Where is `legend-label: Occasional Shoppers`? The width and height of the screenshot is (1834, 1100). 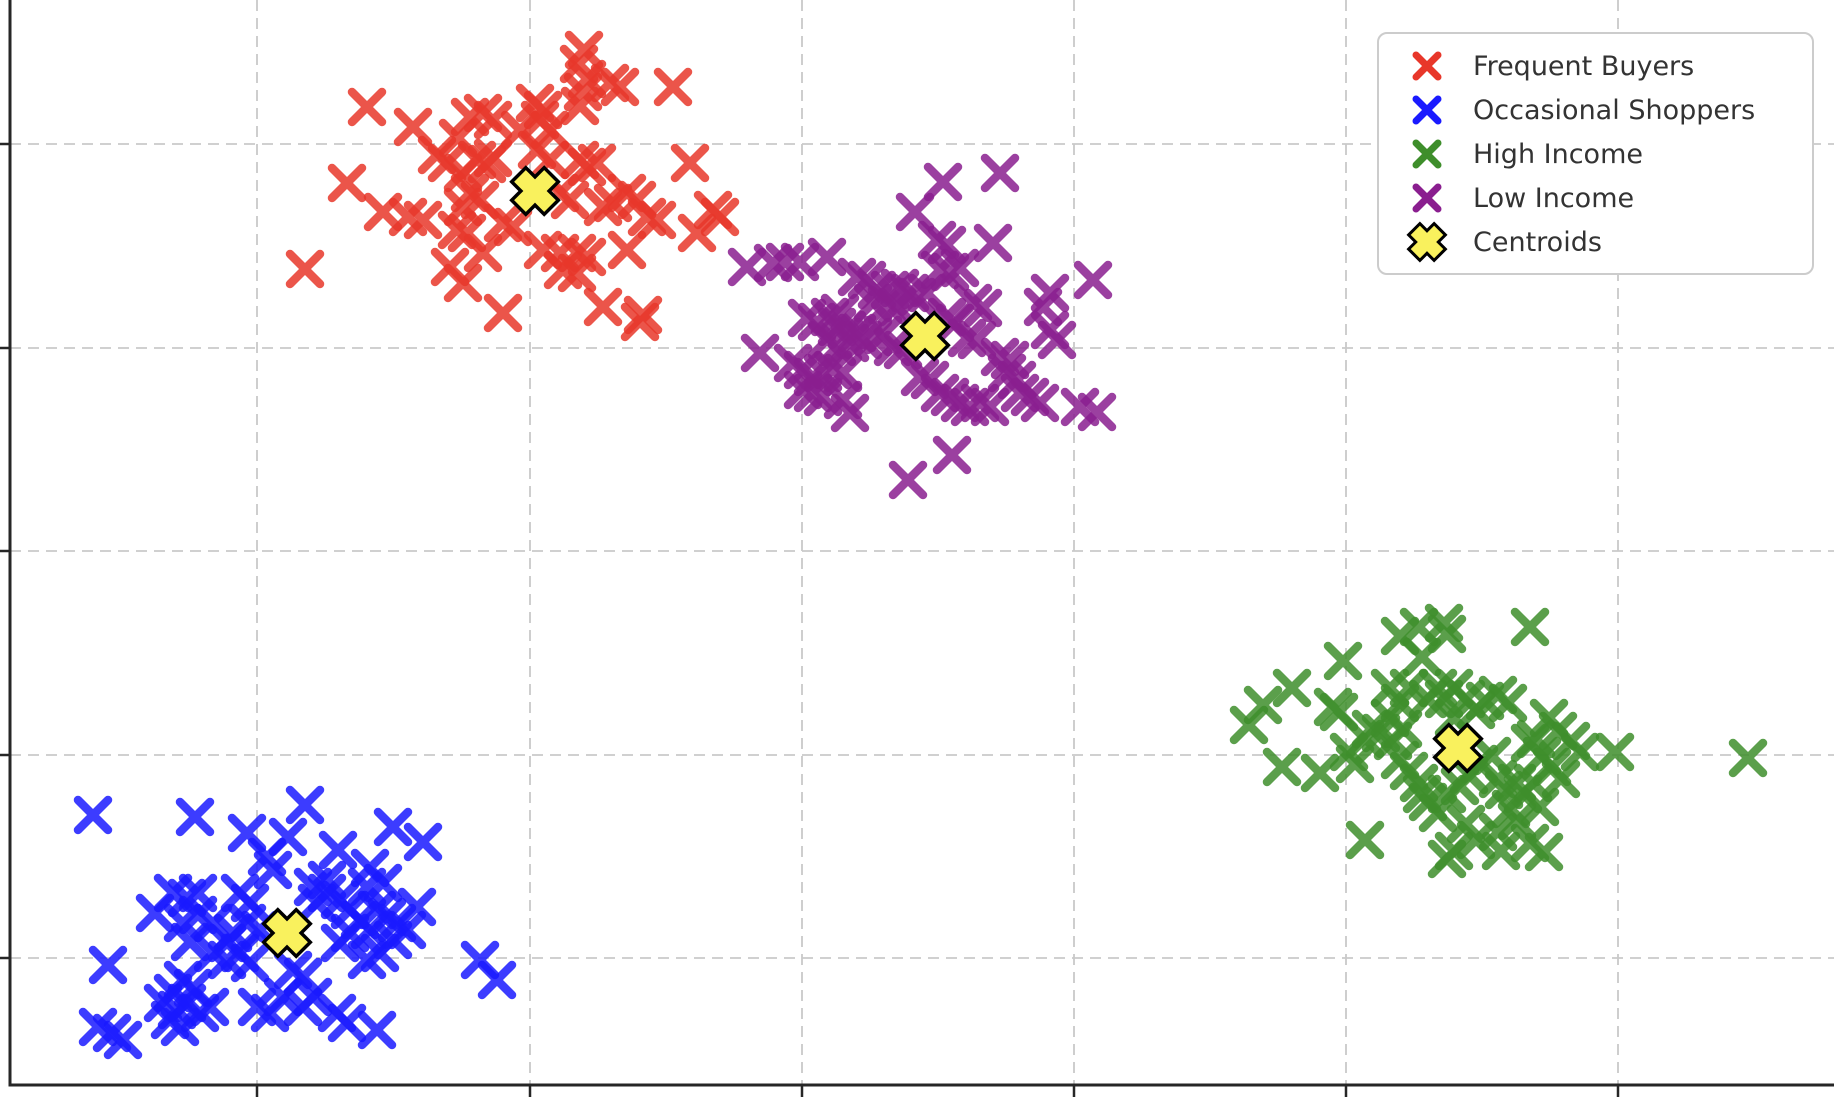
legend-label: Occasional Shoppers is located at coordinates (1614, 110).